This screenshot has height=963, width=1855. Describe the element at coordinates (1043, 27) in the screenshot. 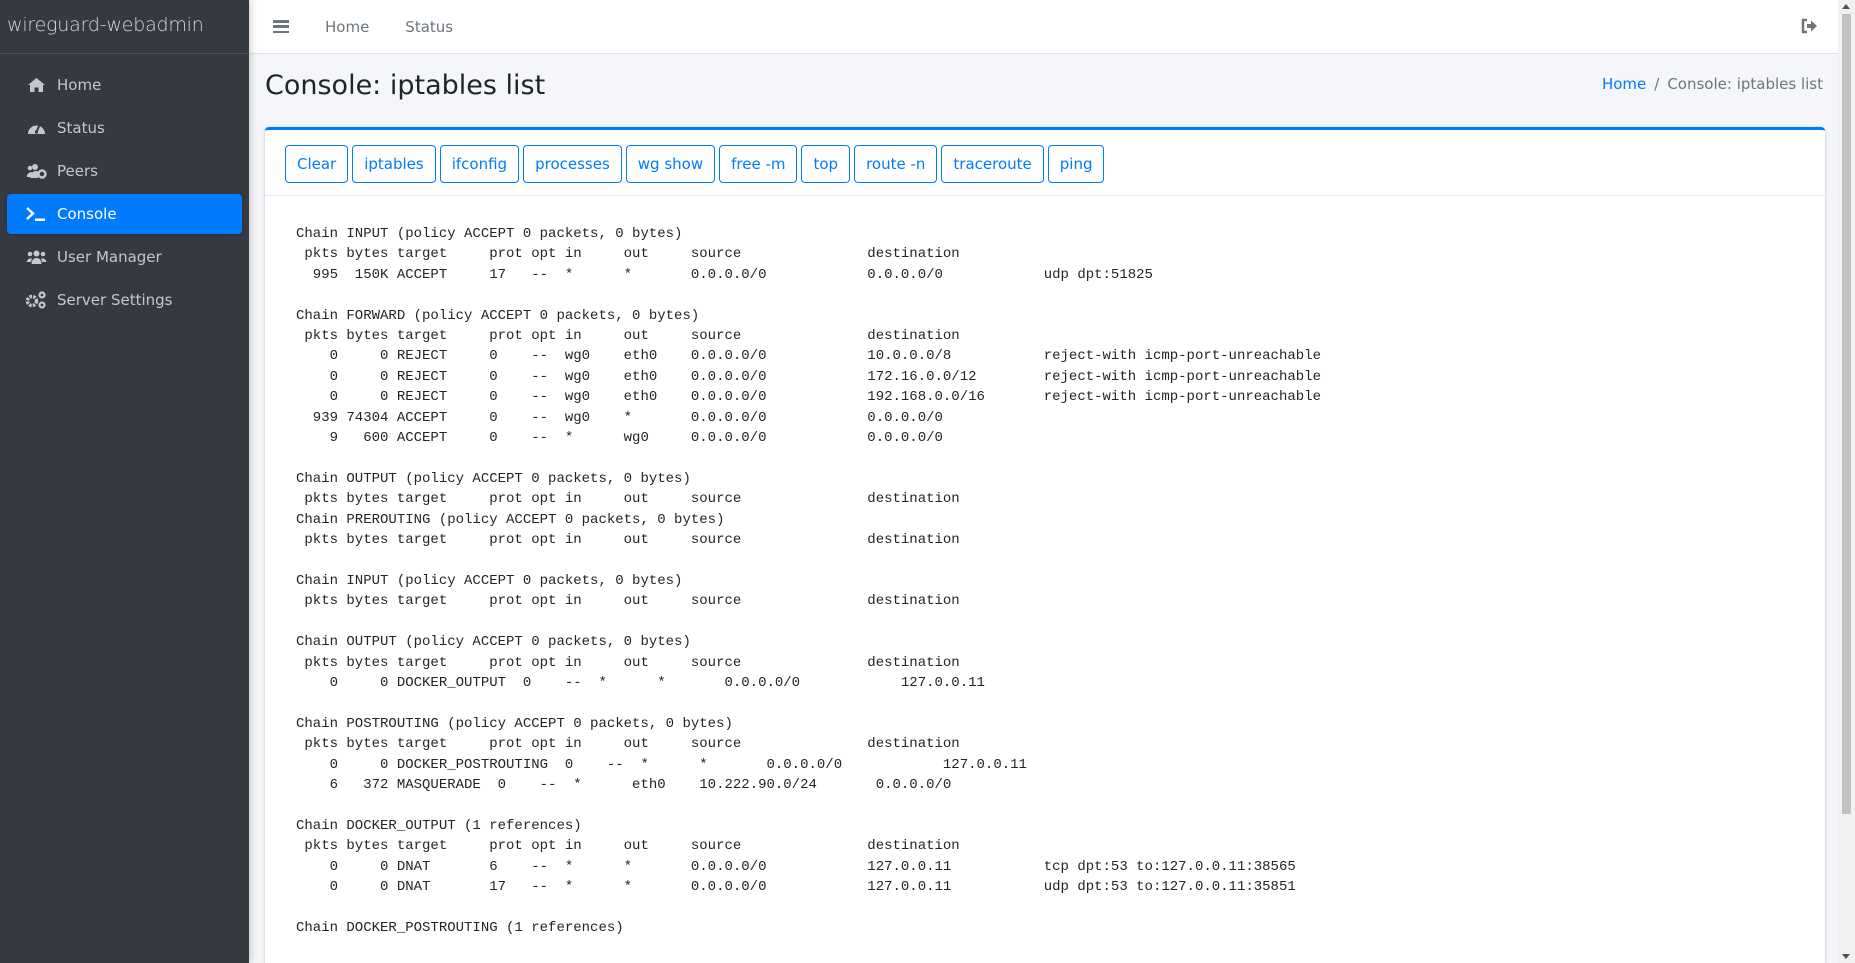

I see `top-navbar: Home Status` at that location.